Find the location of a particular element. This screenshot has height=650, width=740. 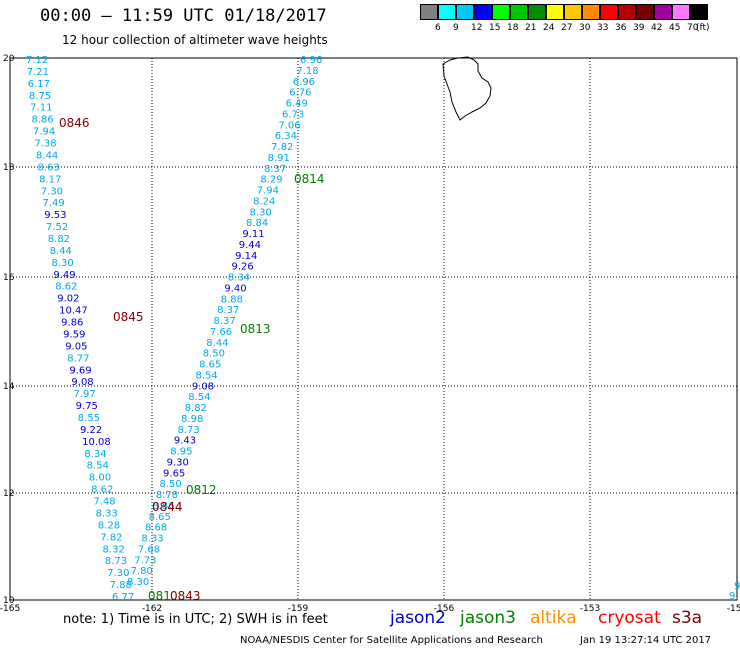

wave-height-value: 7.18 is located at coordinates (307, 71).